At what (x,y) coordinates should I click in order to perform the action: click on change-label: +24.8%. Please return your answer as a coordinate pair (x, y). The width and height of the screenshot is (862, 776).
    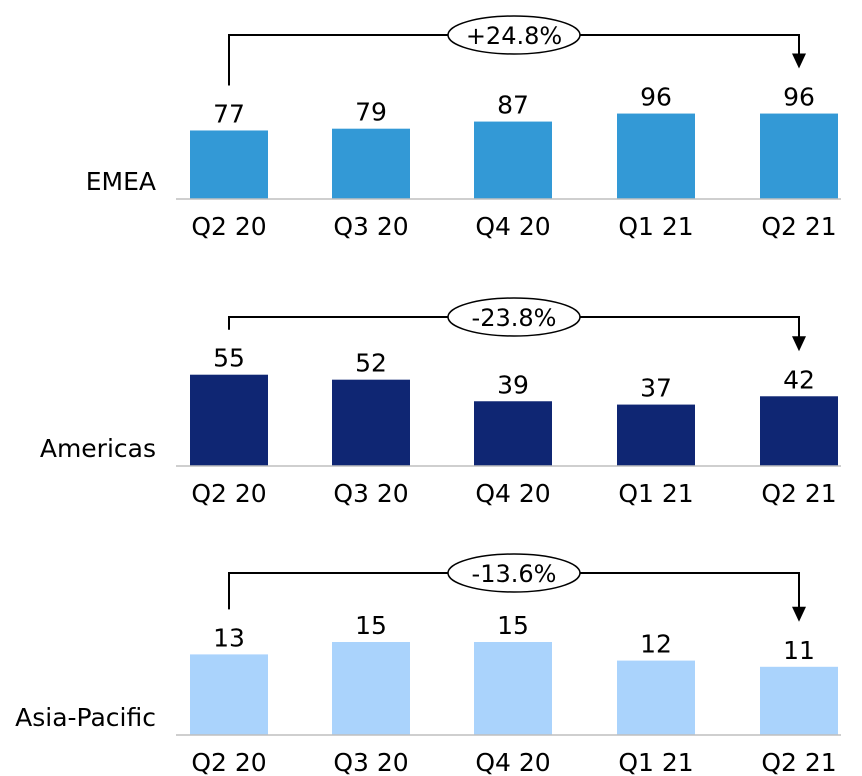
    Looking at the image, I should click on (514, 36).